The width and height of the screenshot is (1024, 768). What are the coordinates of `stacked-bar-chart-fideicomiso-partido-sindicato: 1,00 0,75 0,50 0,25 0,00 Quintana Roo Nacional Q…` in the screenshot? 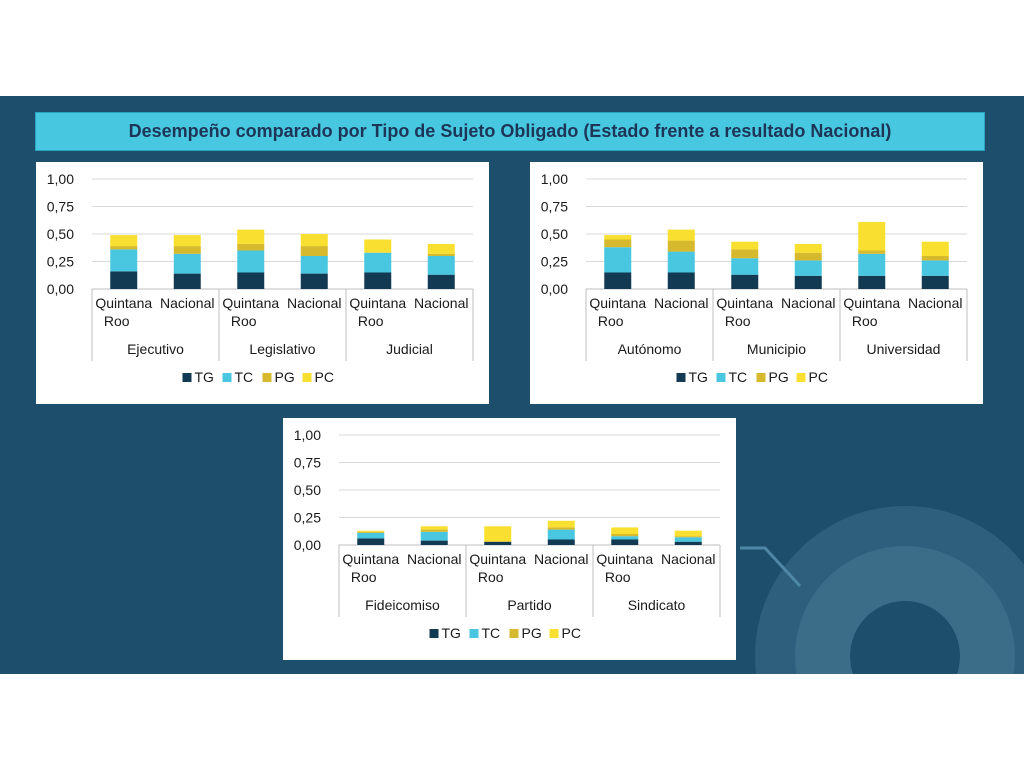 It's located at (507, 534).